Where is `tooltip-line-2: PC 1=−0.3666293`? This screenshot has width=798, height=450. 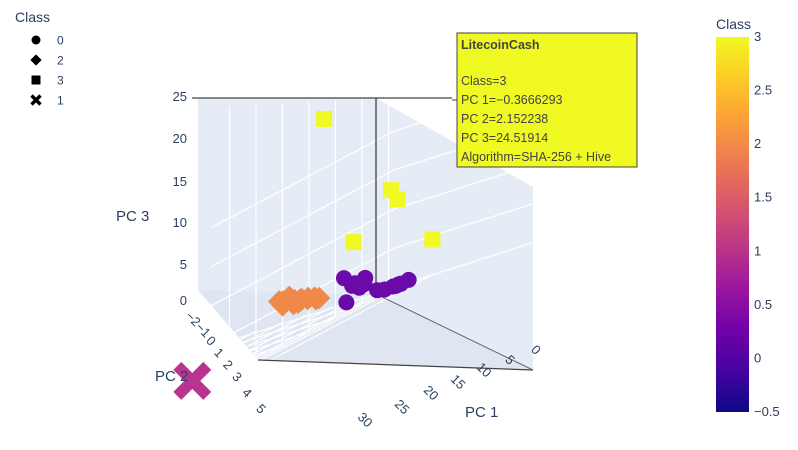 tooltip-line-2: PC 1=−0.3666293 is located at coordinates (512, 100).